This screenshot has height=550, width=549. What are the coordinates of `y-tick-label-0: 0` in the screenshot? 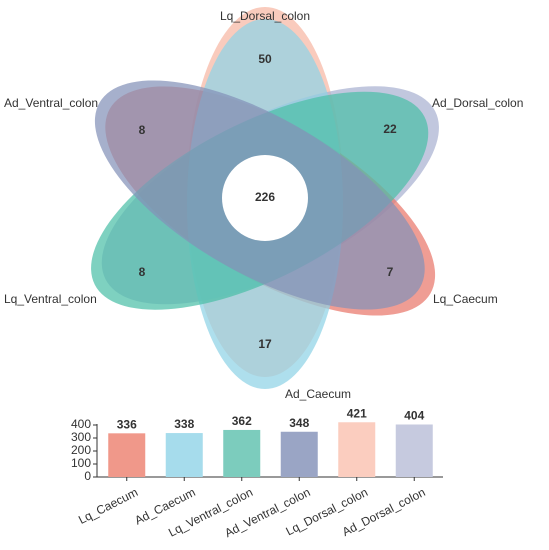 It's located at (87, 476).